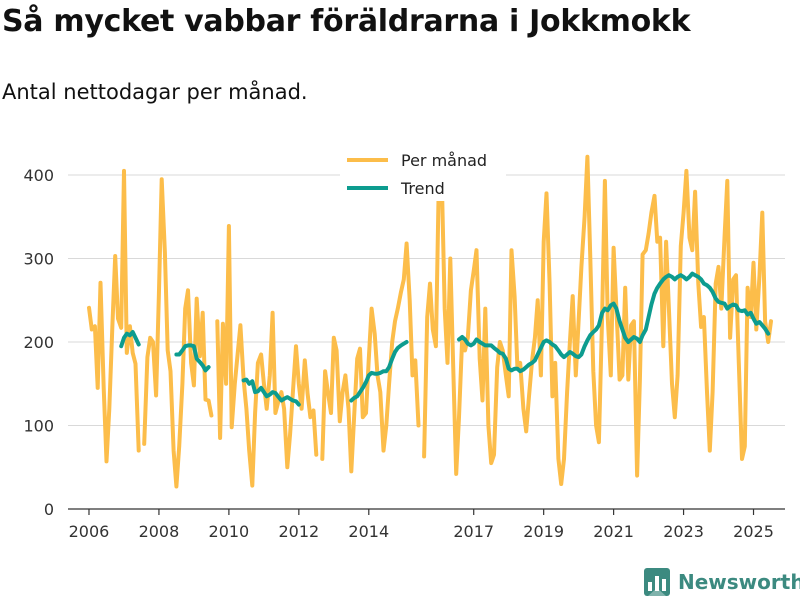 This screenshot has height=600, width=800. Describe the element at coordinates (38, 342) in the screenshot. I see `y-tick-label: 200` at that location.